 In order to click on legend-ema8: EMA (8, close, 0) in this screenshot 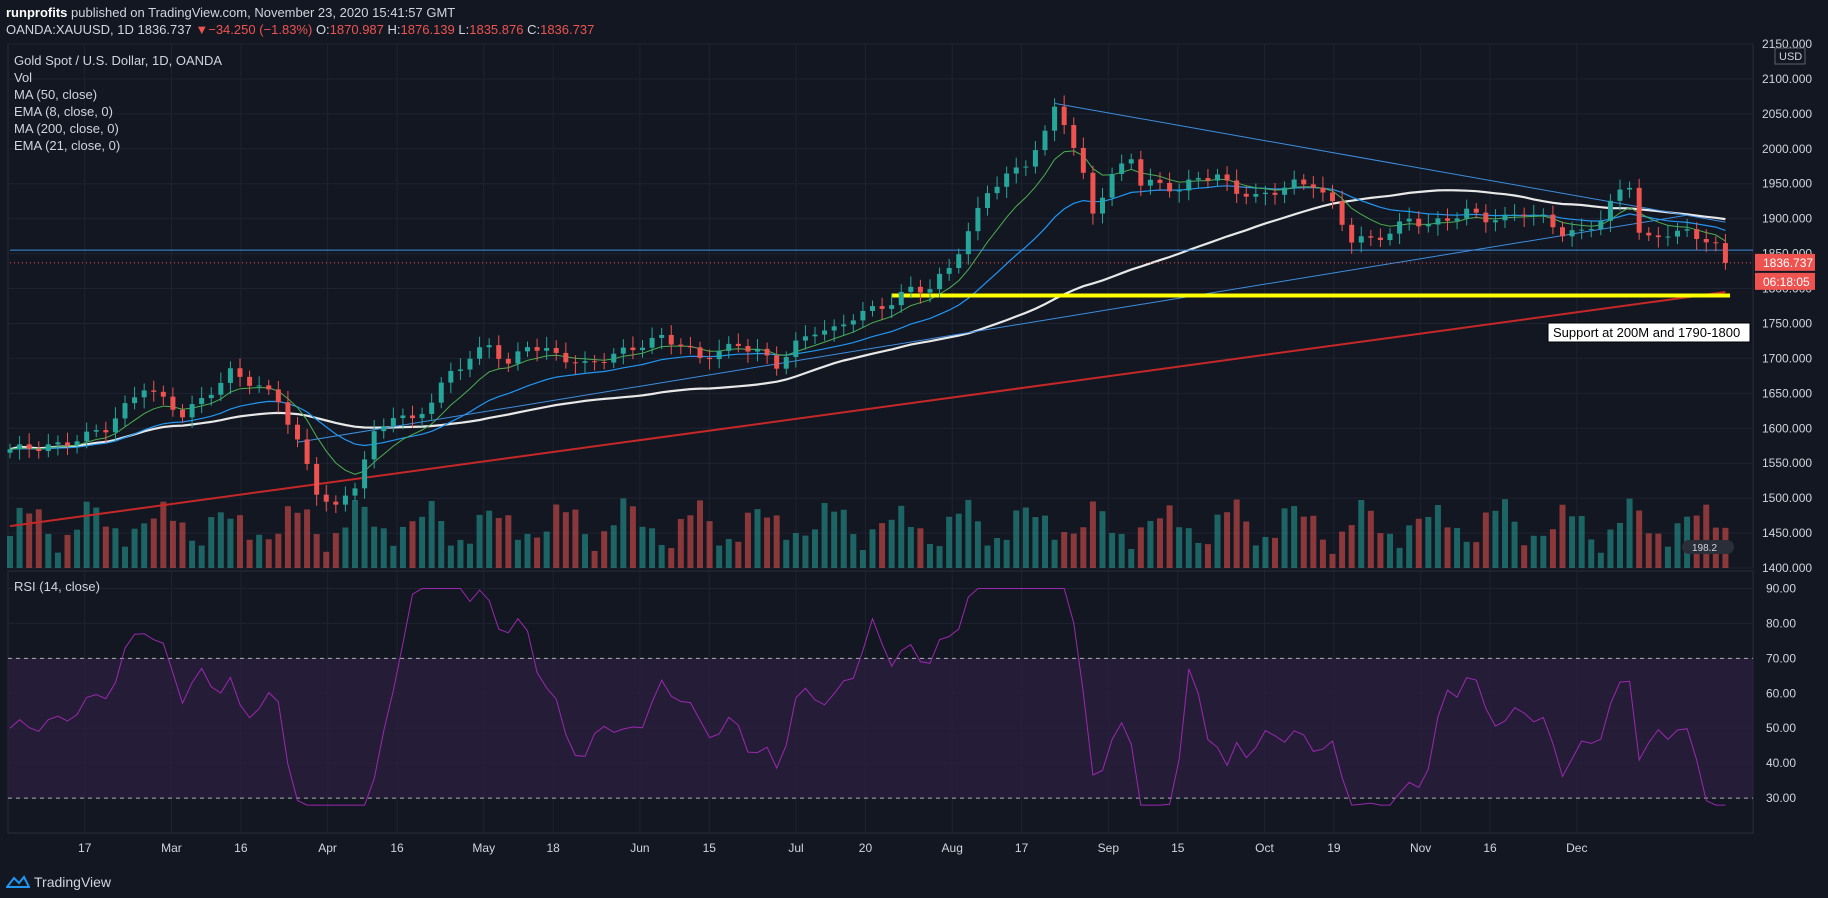, I will do `click(63, 111)`.